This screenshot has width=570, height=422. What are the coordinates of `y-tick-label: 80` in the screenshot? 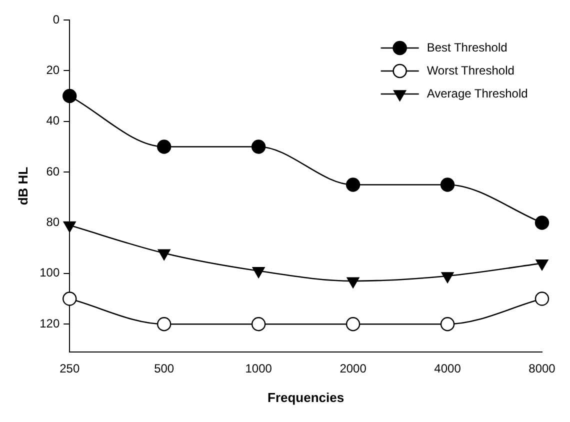 It's located at (53, 222).